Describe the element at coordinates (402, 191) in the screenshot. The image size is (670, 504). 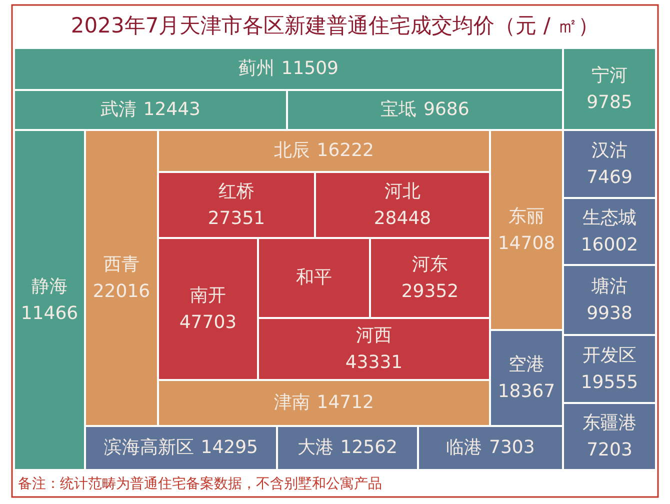
I see `category-label: 河北` at that location.